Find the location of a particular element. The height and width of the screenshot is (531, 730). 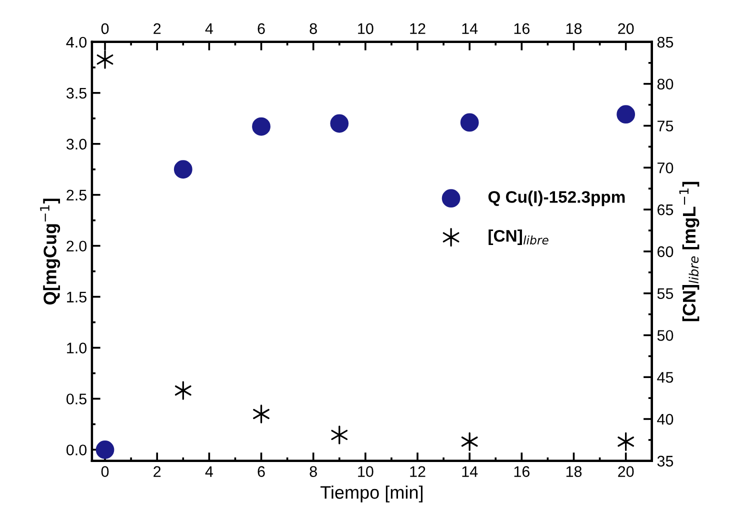

x-tick-label: 2 is located at coordinates (157, 471).